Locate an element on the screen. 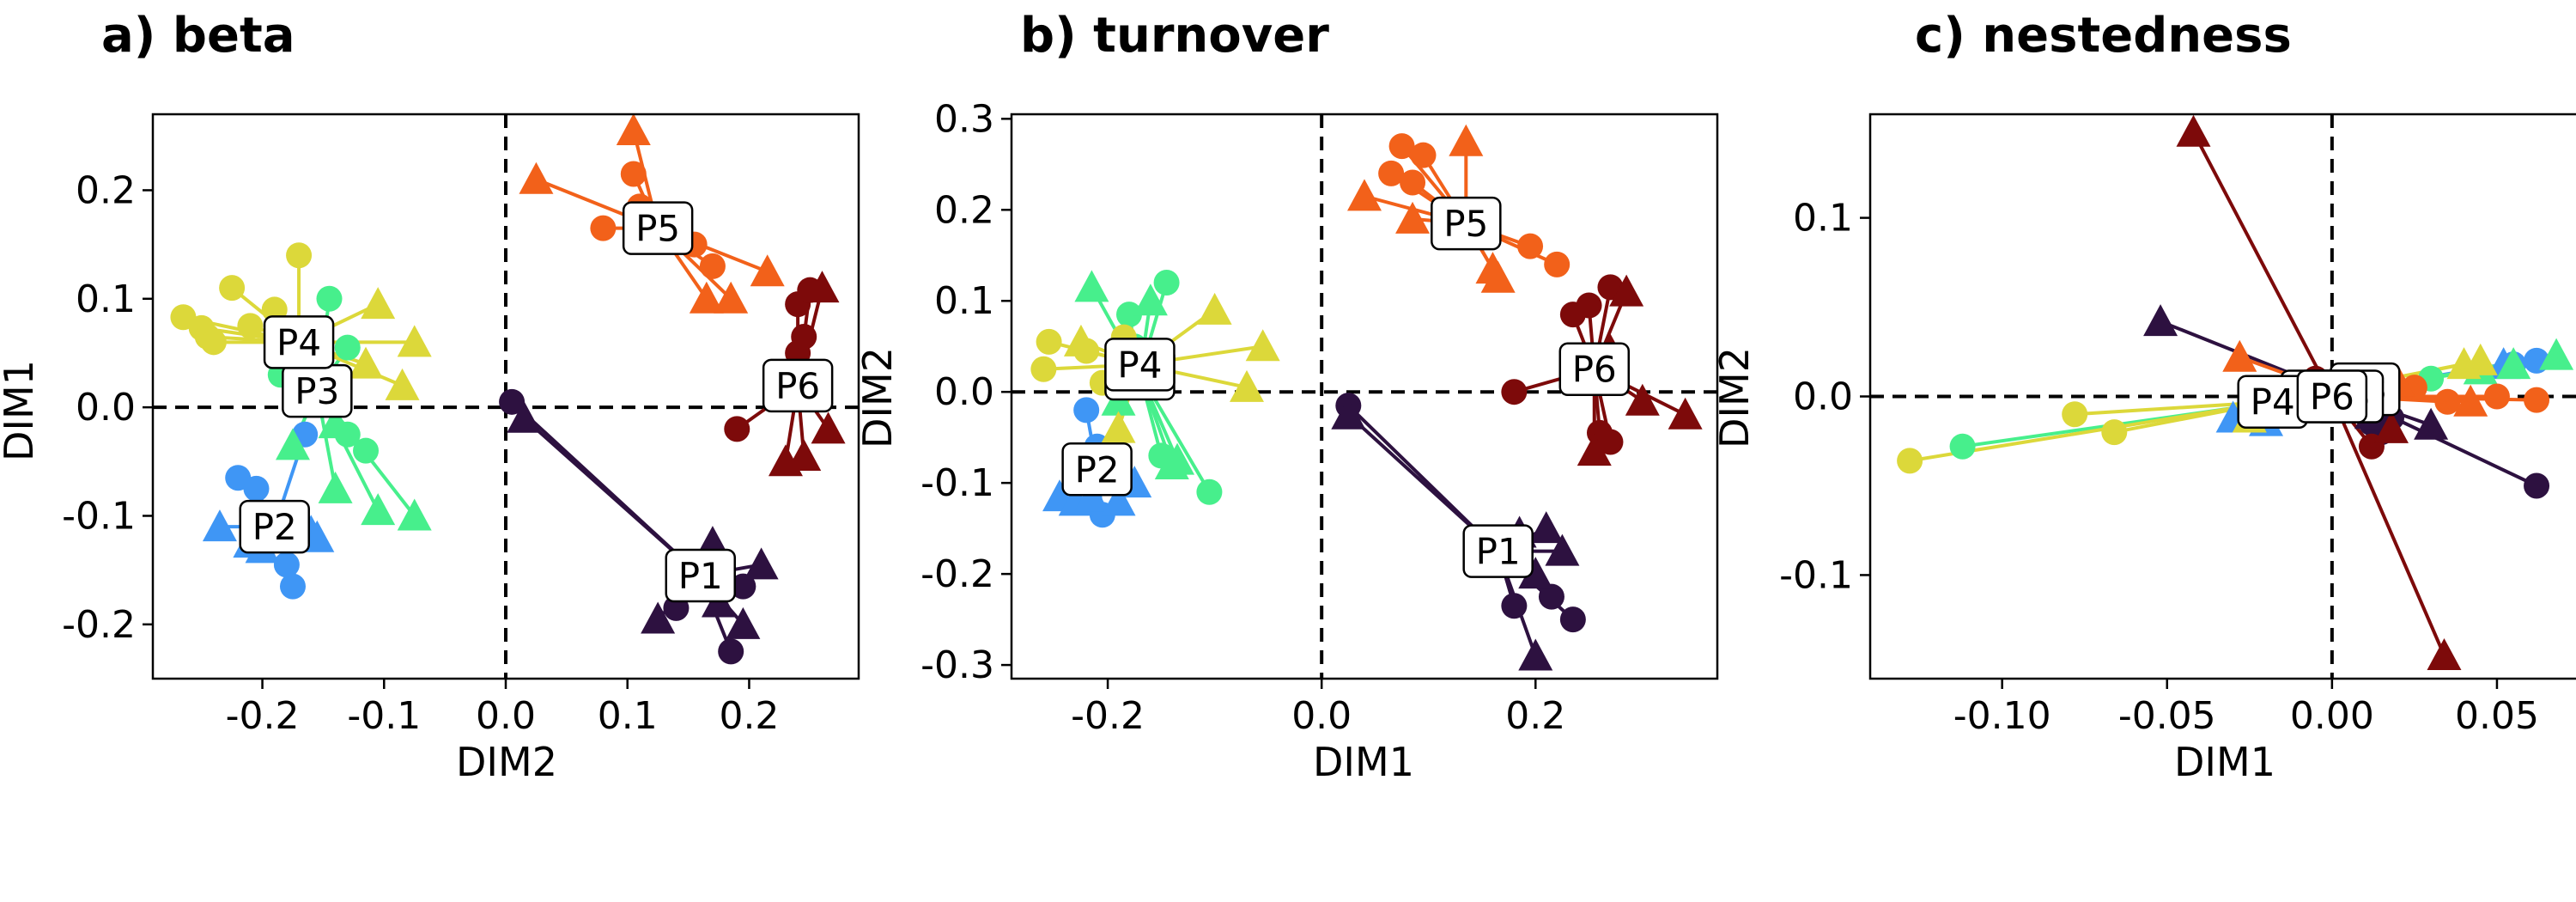 The image size is (2576, 902). centroid-label: P5 is located at coordinates (1466, 224).